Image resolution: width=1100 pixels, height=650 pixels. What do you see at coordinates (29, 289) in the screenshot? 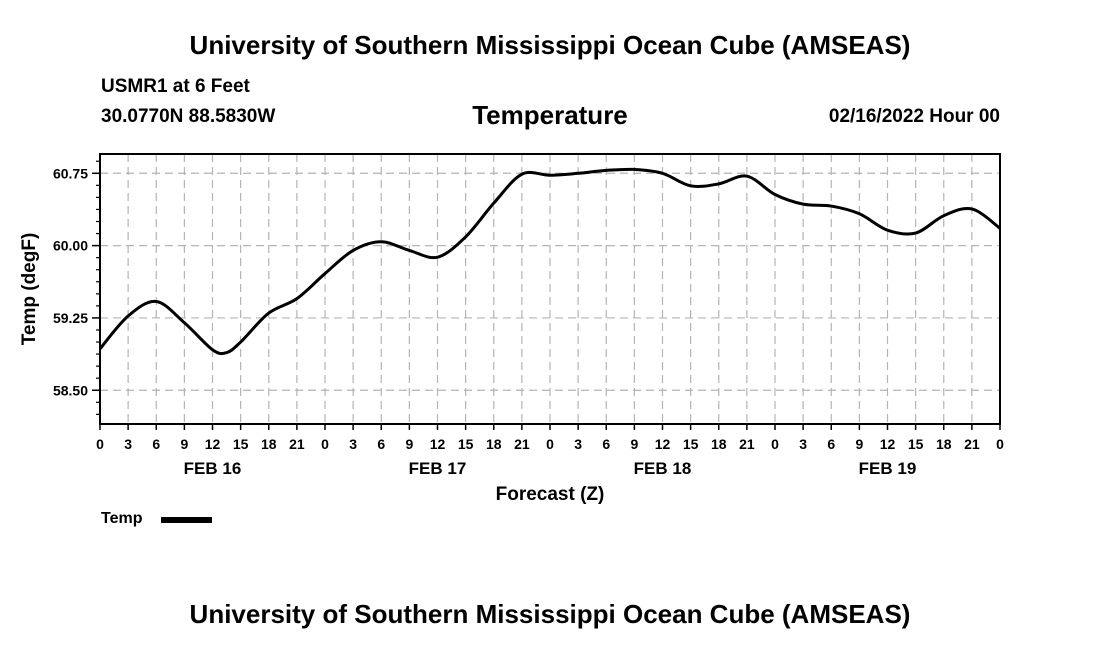
I see `y-axis-label: Temp (degF)` at bounding box center [29, 289].